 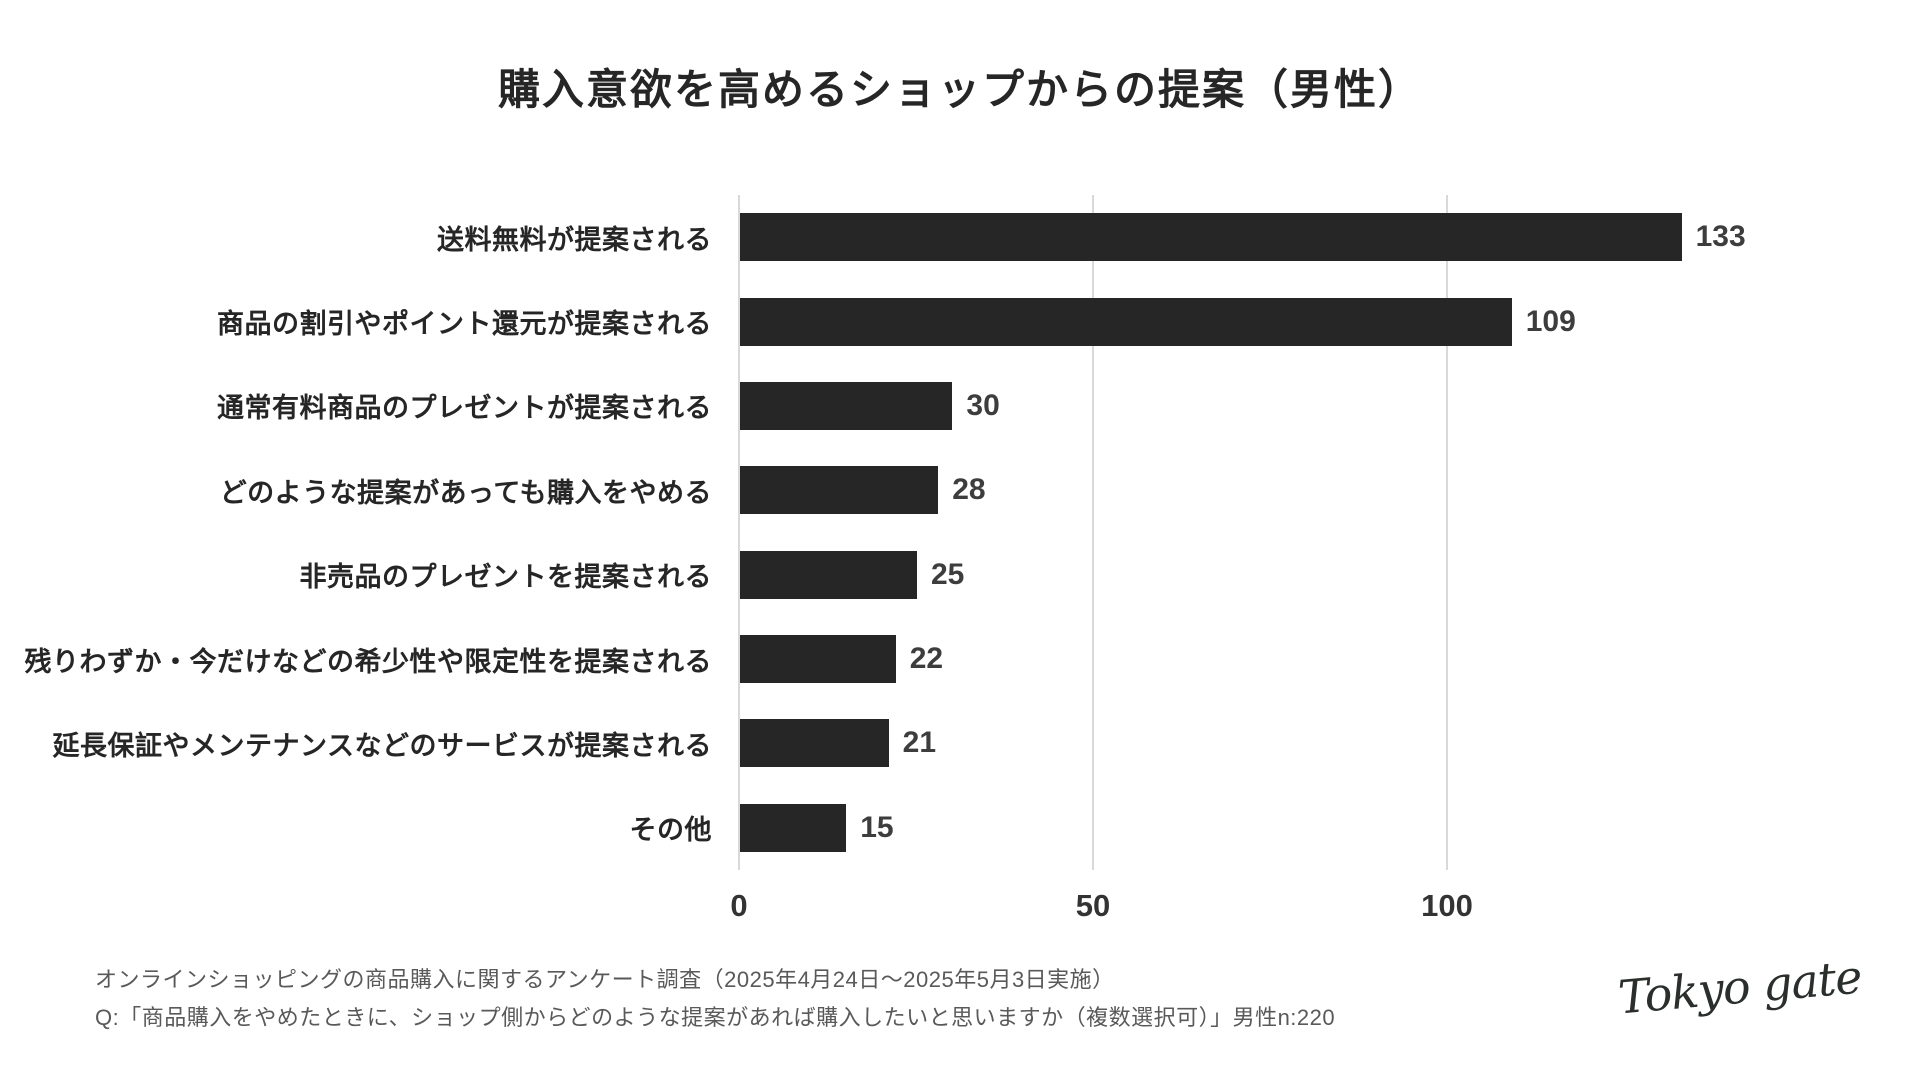 What do you see at coordinates (368, 661) in the screenshot?
I see `category-label: 残りわずか・今だけなどの希少性や限定性を提案される` at bounding box center [368, 661].